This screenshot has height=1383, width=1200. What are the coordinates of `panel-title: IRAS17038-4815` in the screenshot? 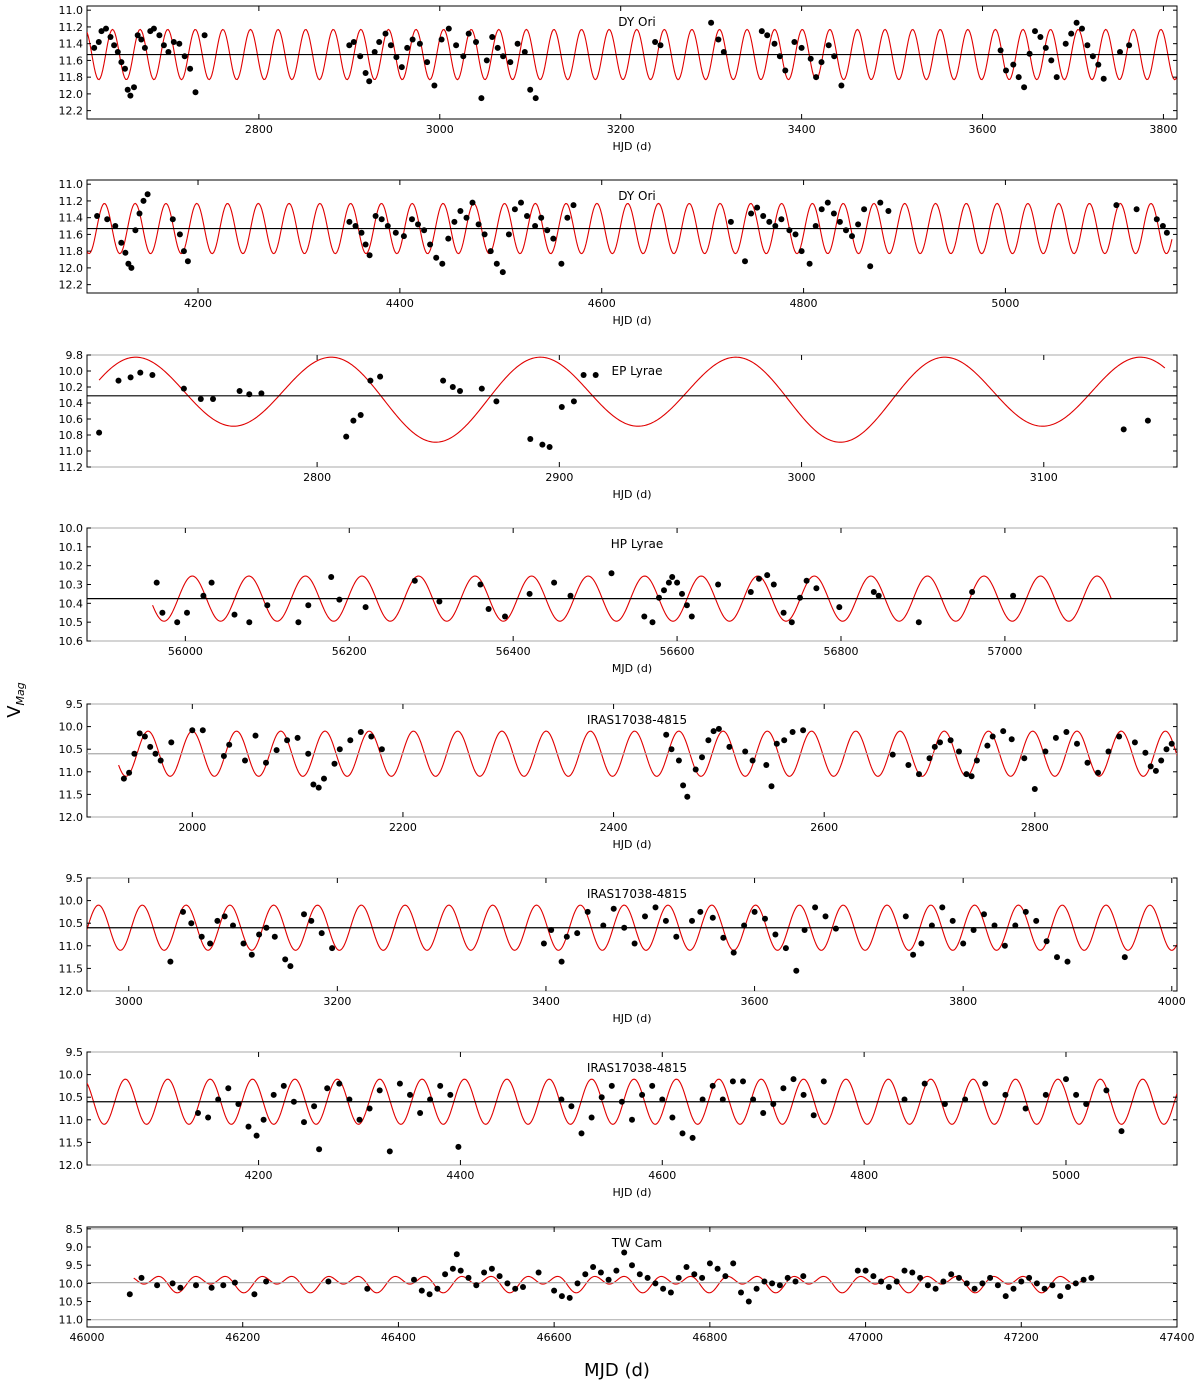 It's located at (637, 720).